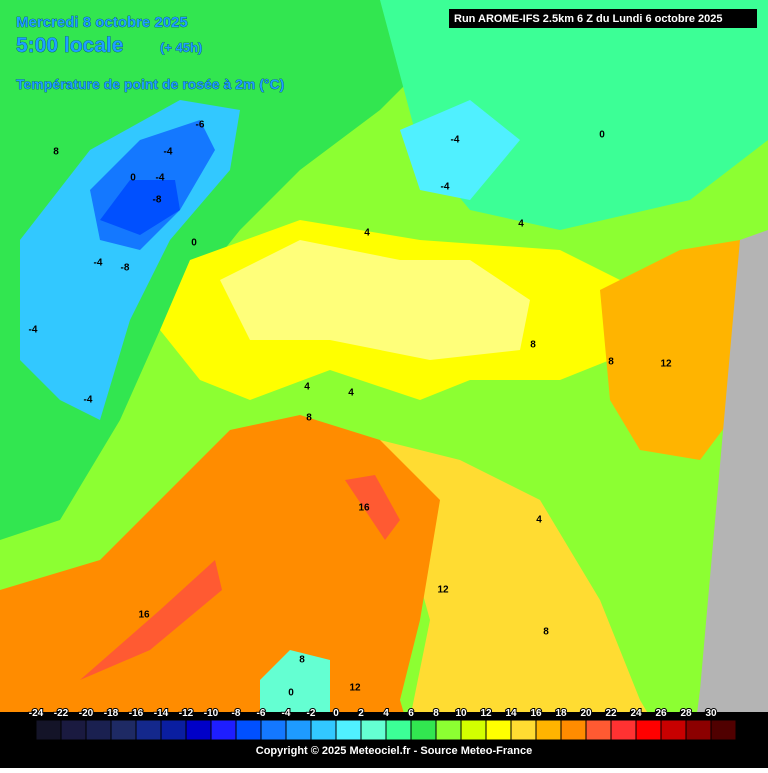 Image resolution: width=768 pixels, height=773 pixels. What do you see at coordinates (386, 713) in the screenshot?
I see `legend-tick-label: 4` at bounding box center [386, 713].